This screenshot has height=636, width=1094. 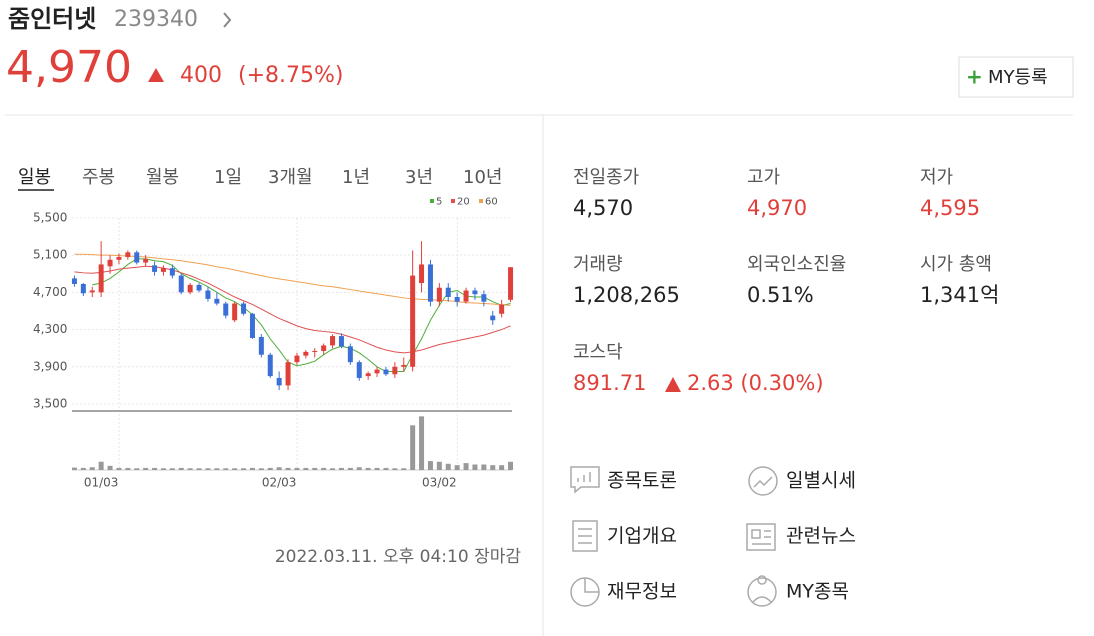 I want to click on chevron, so click(x=227, y=20).